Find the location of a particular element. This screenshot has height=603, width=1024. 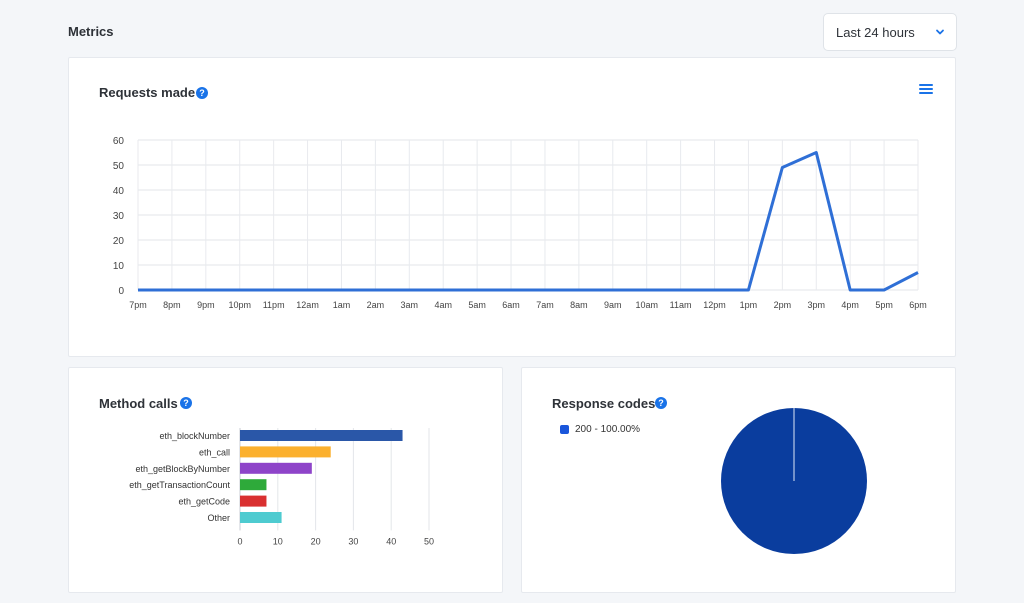

x-tick-label: 20 is located at coordinates (316, 541).